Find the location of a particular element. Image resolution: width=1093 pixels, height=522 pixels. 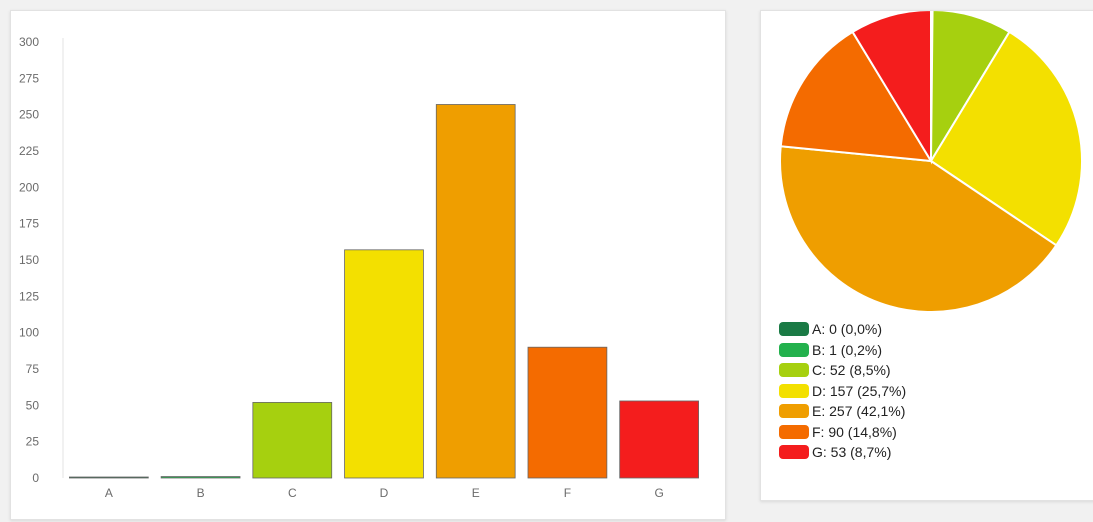

legend-label-f: F: 90 (14,8%) is located at coordinates (854, 431).